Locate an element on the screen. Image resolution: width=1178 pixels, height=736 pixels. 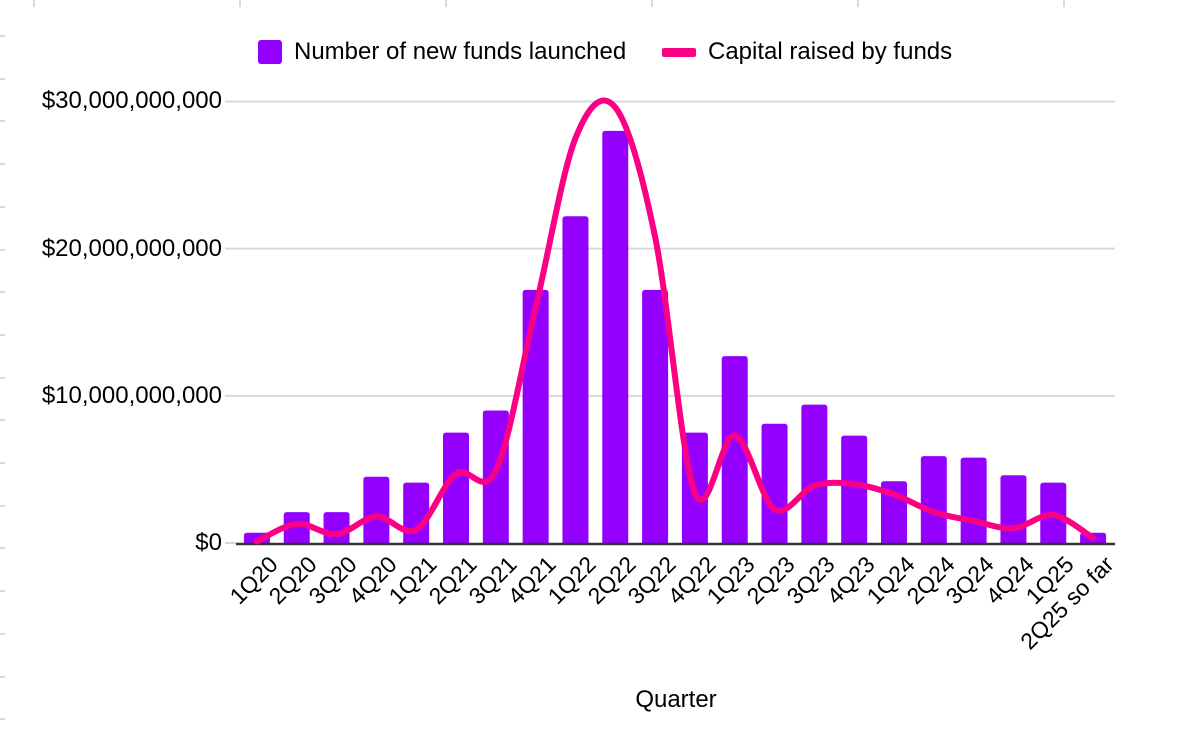
y-axis-tick-label: $10,000,000,000 is located at coordinates (131, 395).